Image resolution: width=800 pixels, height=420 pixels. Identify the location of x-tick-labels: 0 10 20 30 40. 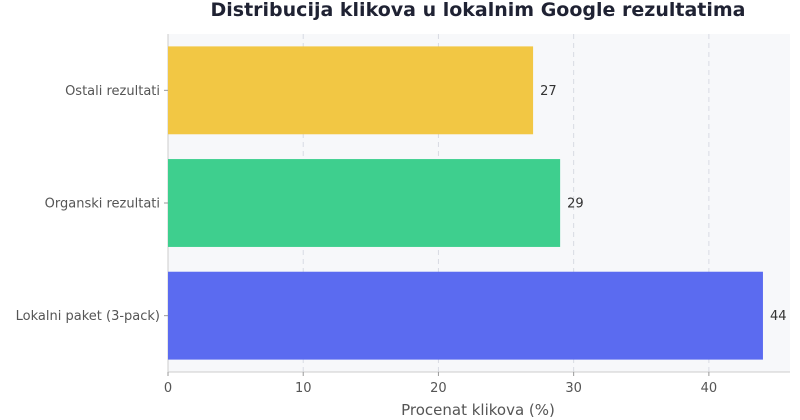
(440, 384).